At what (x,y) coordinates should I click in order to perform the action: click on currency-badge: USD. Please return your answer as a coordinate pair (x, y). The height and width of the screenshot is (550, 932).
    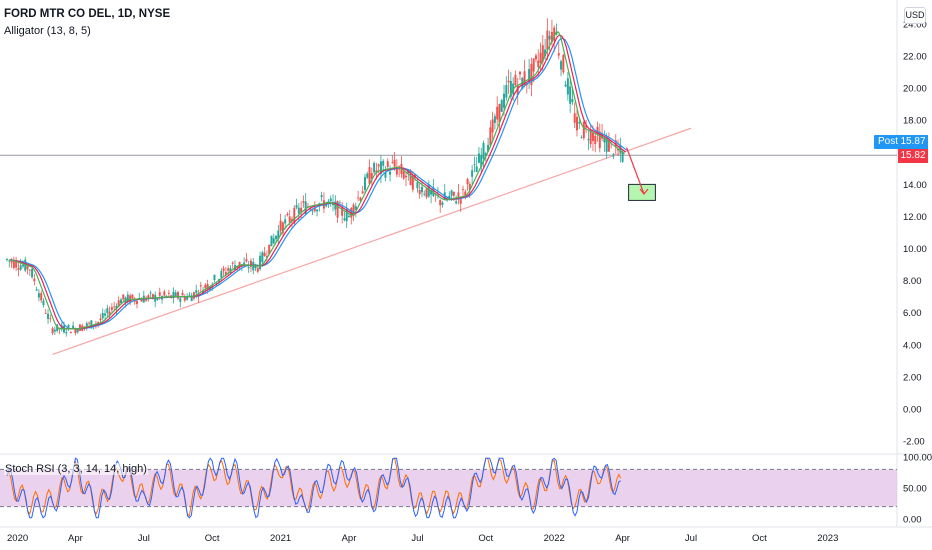
    Looking at the image, I should click on (915, 15).